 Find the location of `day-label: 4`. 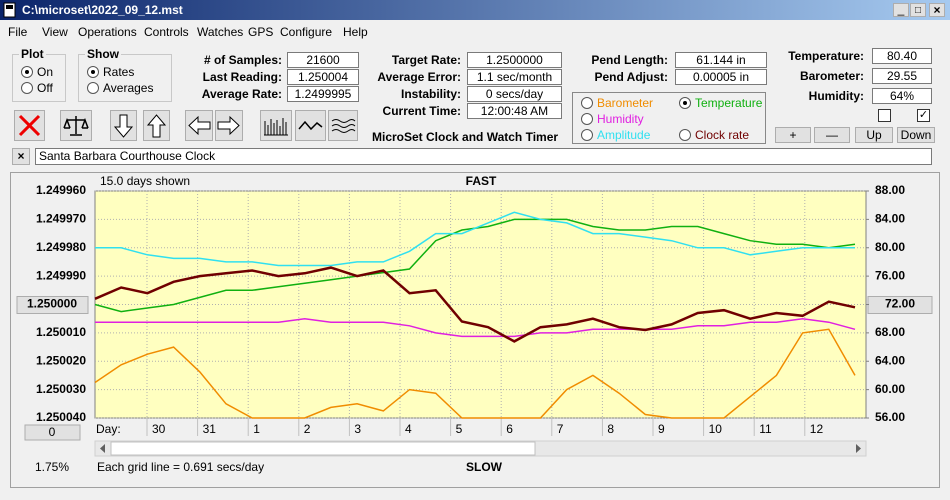

day-label: 4 is located at coordinates (408, 429).